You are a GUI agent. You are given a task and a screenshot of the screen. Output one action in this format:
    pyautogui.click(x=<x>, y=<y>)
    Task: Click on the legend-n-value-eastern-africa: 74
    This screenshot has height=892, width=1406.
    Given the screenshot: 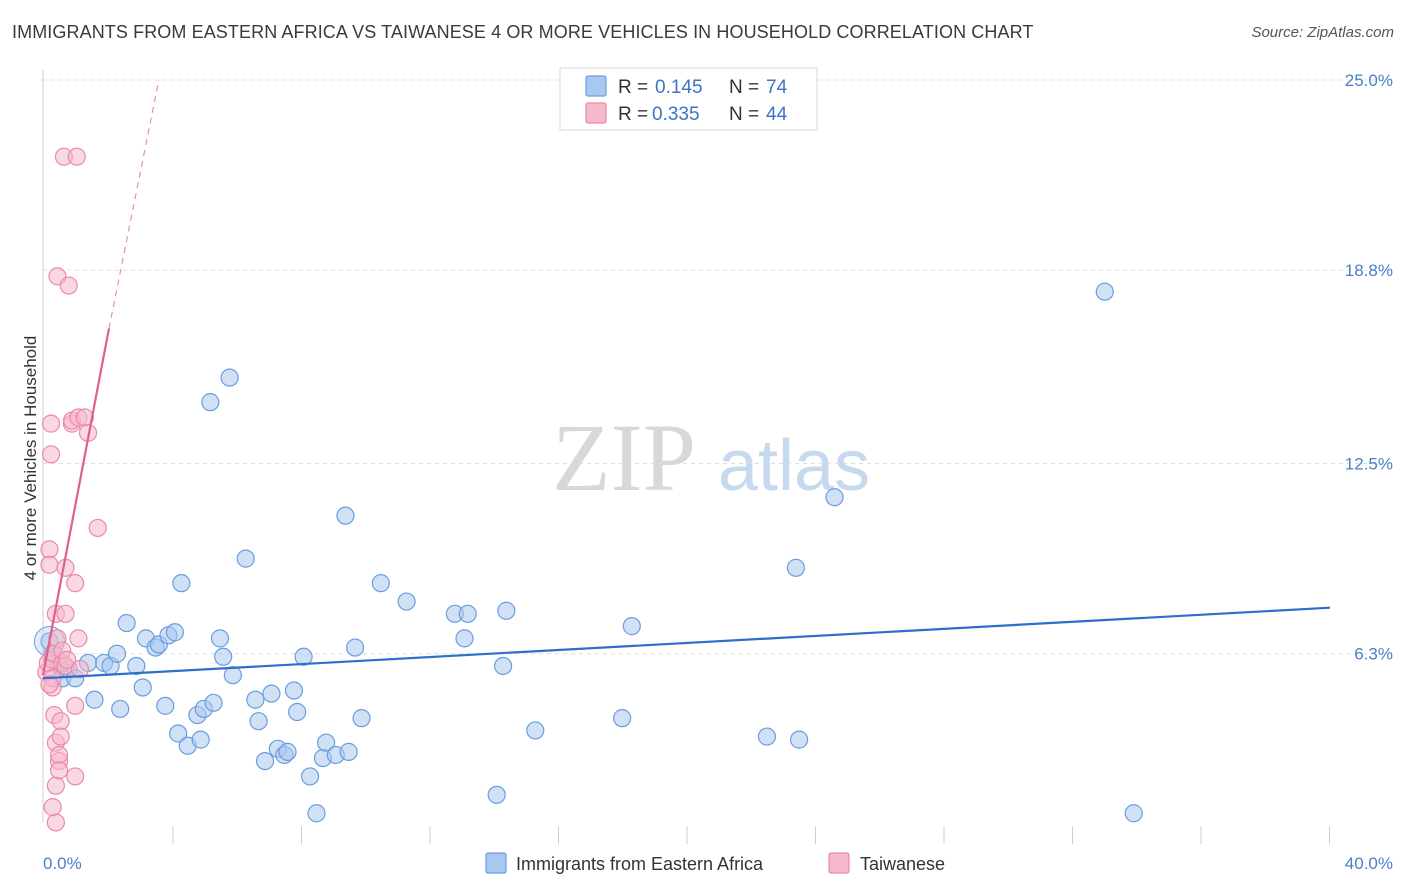 What is the action you would take?
    pyautogui.click(x=777, y=87)
    